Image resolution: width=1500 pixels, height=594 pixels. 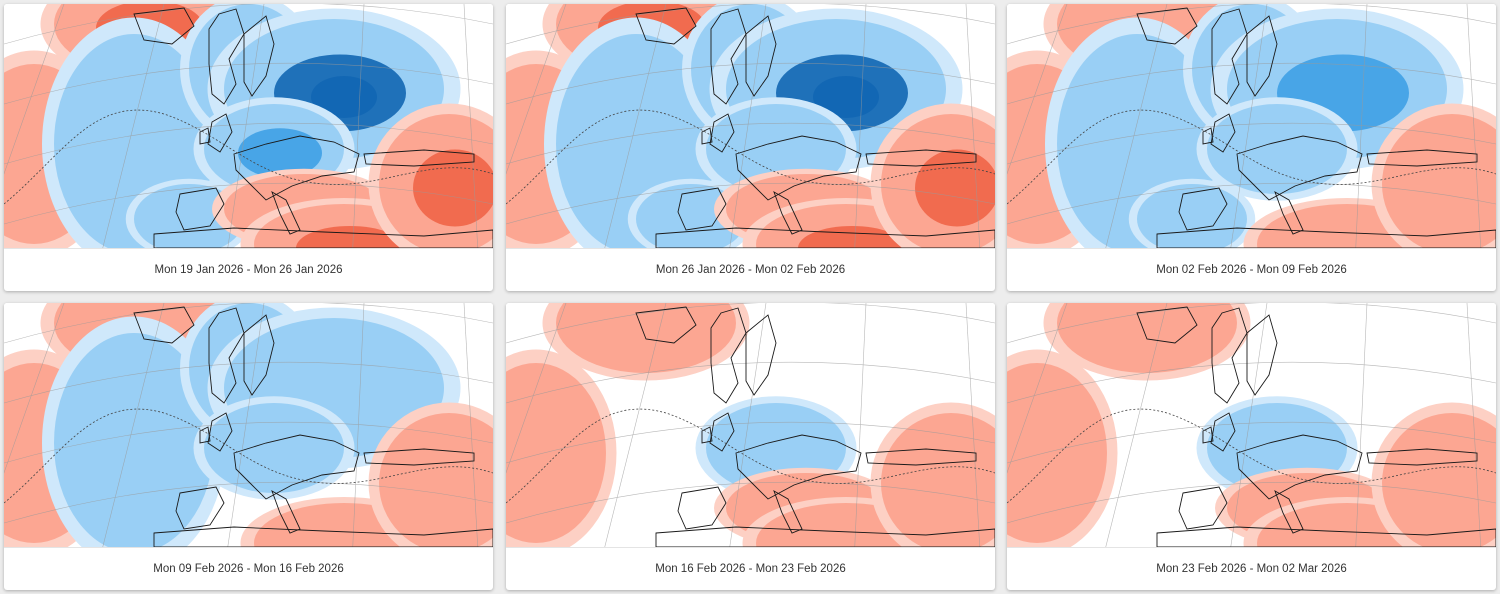 I want to click on anomaly-map-week2, so click(x=750, y=126).